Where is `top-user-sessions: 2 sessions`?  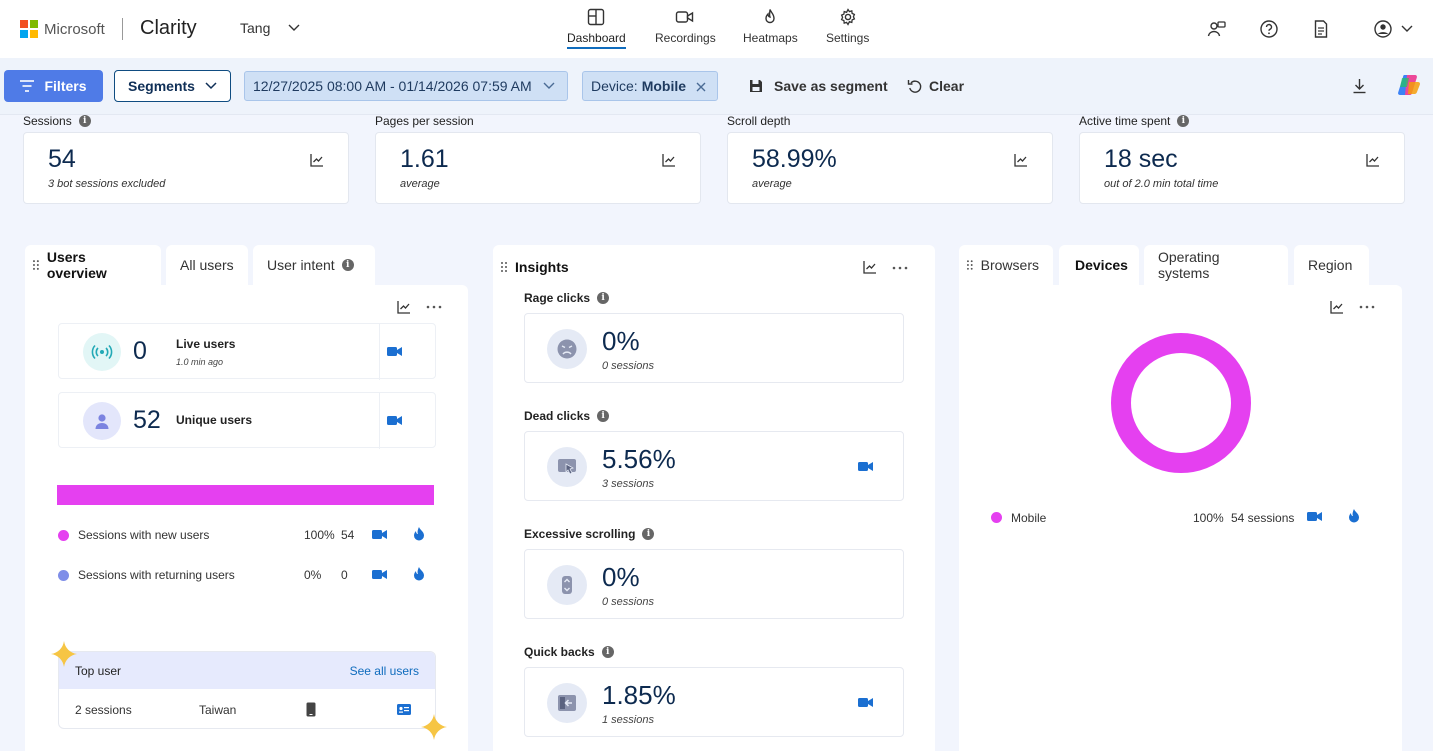
top-user-sessions: 2 sessions is located at coordinates (103, 709).